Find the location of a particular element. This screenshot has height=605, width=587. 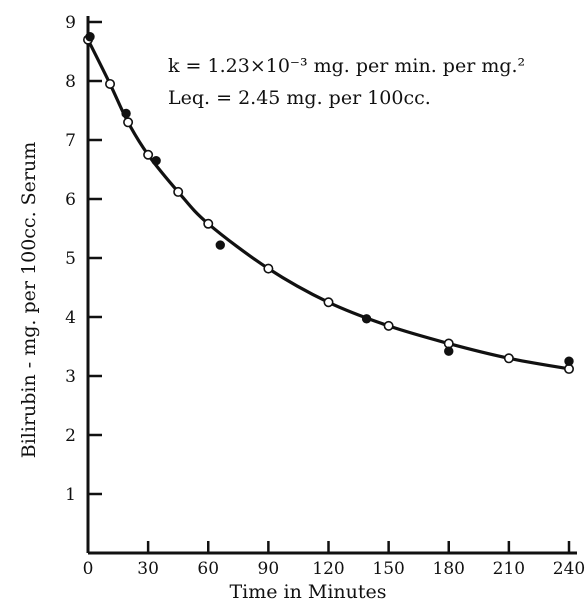

x-tick-label: 120 is located at coordinates (328, 569).